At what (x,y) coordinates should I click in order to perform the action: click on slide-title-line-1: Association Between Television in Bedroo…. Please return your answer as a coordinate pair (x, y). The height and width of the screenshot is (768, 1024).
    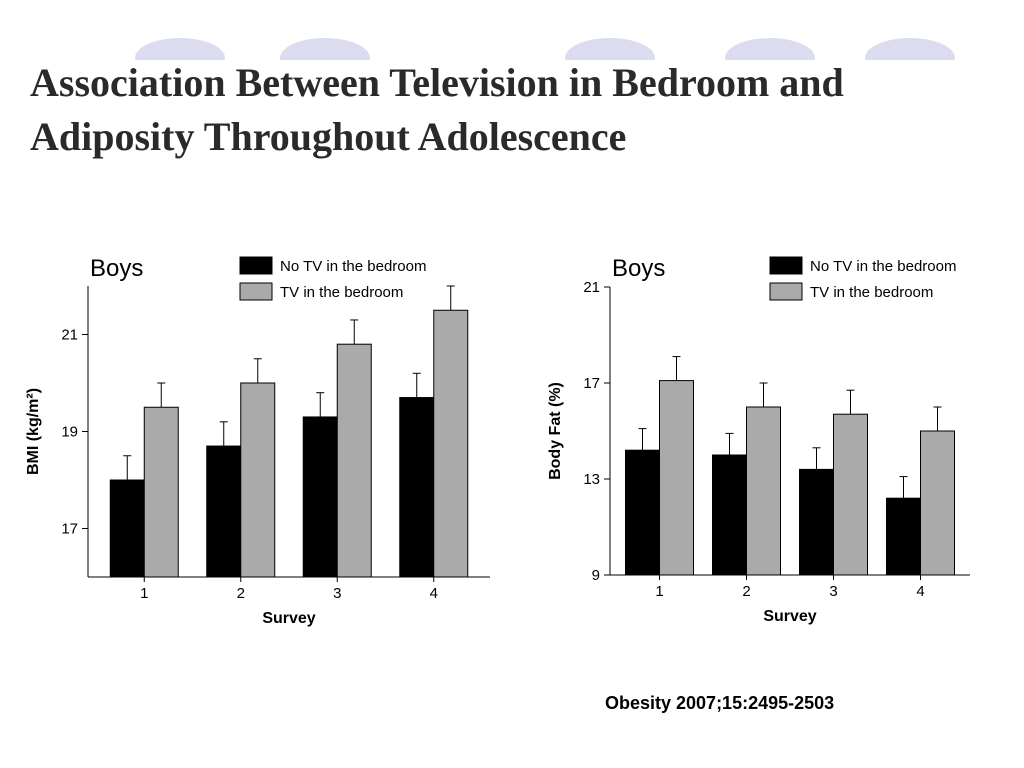
    Looking at the image, I should click on (437, 82).